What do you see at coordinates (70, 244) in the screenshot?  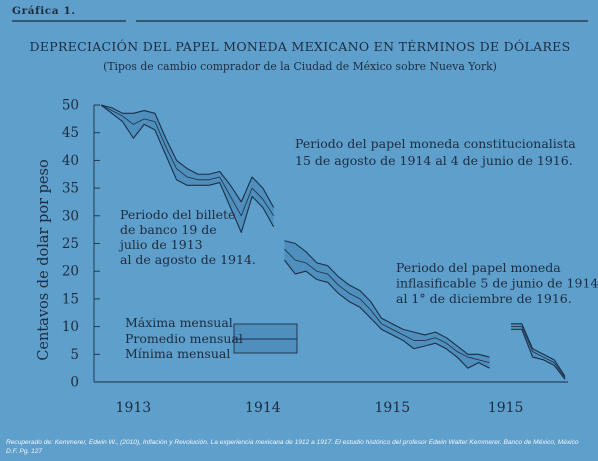 I see `y-tick-label: 25` at bounding box center [70, 244].